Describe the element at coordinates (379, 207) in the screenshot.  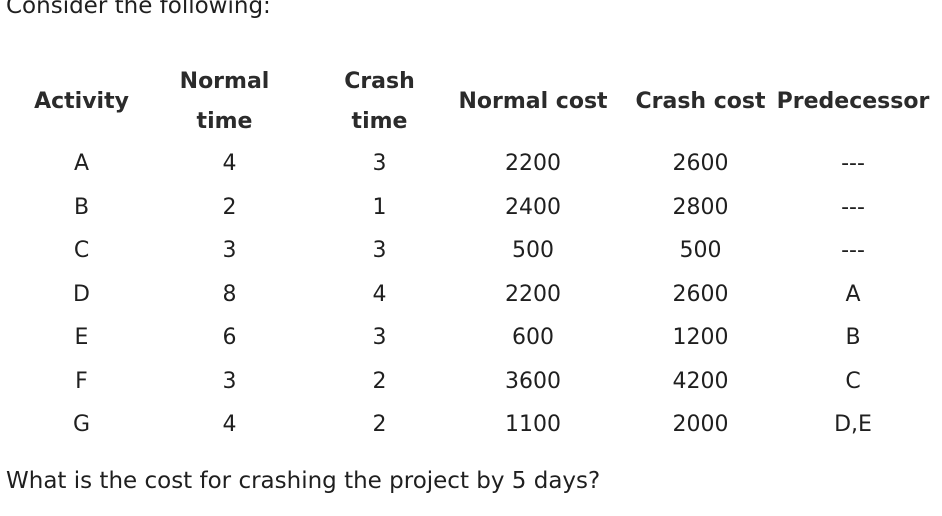
I see `cell-crash-time: 1` at that location.